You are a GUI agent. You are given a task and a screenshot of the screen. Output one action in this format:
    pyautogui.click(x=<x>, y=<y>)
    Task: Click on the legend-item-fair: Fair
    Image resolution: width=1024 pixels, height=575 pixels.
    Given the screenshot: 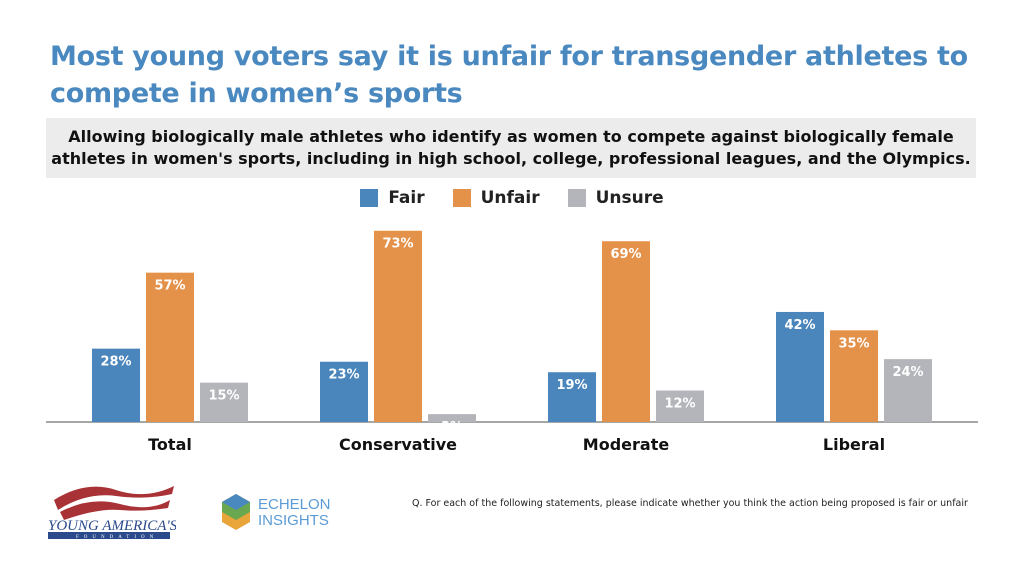 What is the action you would take?
    pyautogui.click(x=392, y=198)
    